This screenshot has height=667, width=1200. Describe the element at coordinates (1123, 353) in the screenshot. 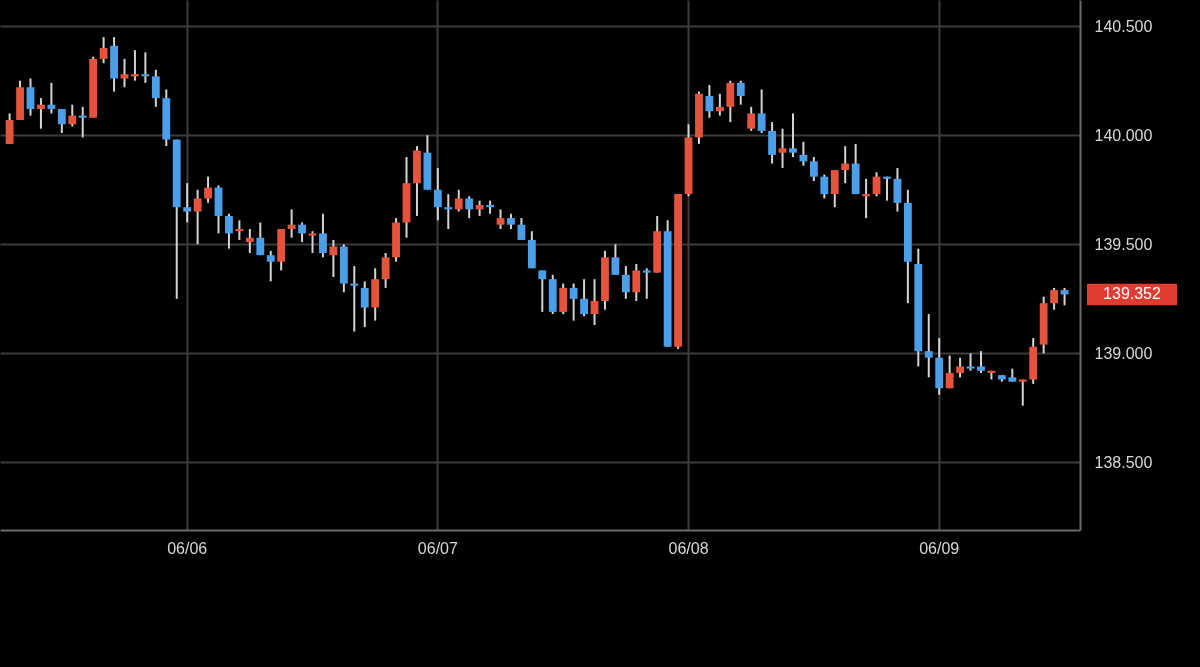

I see `y-tick-label: 139.000` at that location.